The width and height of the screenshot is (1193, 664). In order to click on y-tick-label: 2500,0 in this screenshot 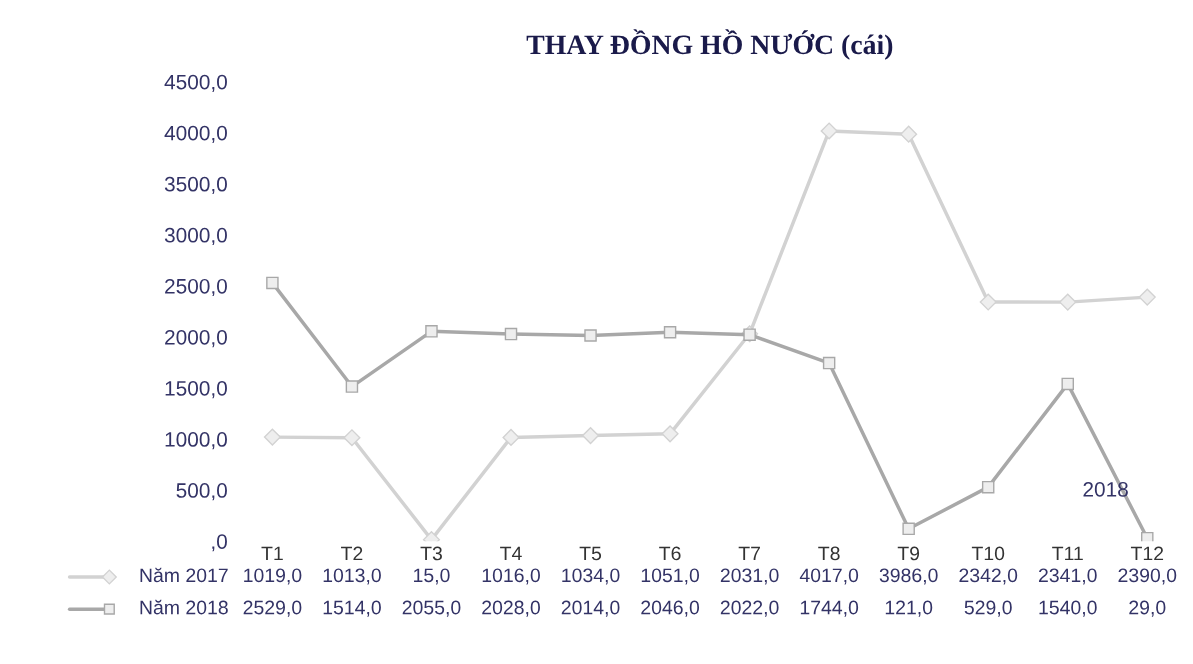, I will do `click(196, 287)`.